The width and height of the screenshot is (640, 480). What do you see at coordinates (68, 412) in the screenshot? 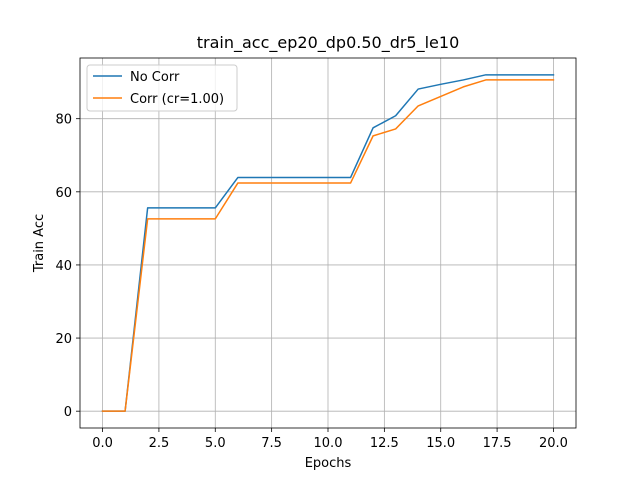
I see `y-tick-label: 0` at bounding box center [68, 412].